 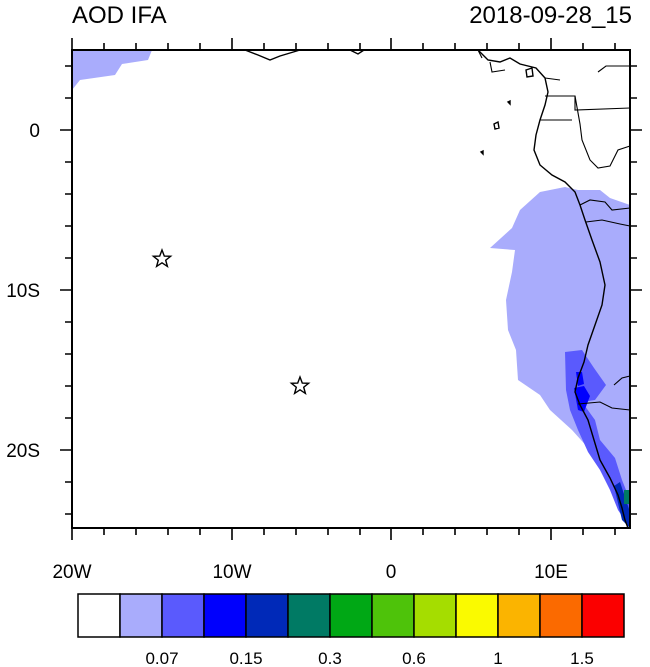 What do you see at coordinates (529, 72) in the screenshot?
I see `island-bioko` at bounding box center [529, 72].